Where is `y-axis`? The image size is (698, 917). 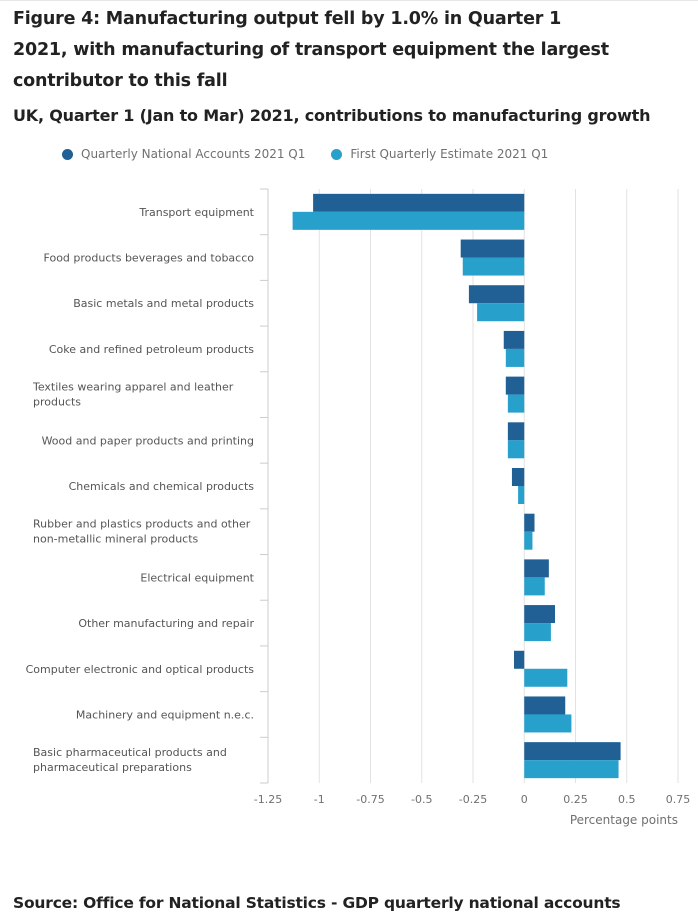
y-axis is located at coordinates (264, 486).